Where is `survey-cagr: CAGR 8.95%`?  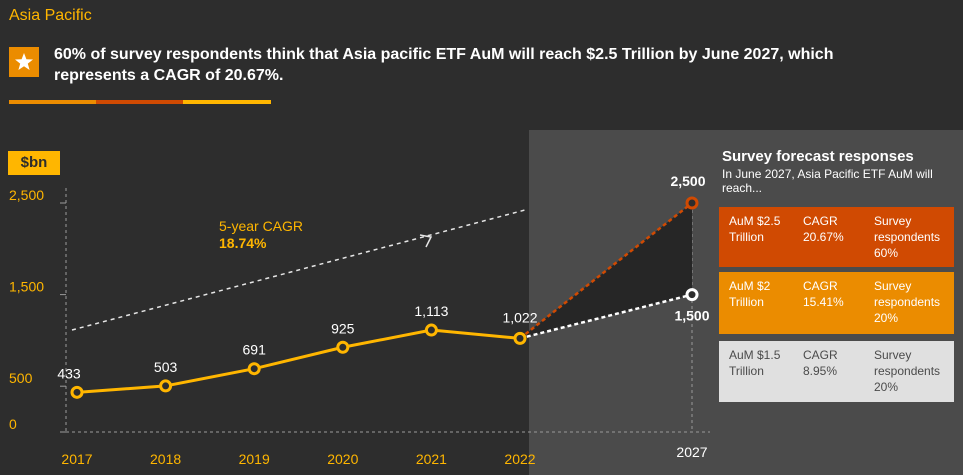
survey-cagr: CAGR 8.95% is located at coordinates (820, 363).